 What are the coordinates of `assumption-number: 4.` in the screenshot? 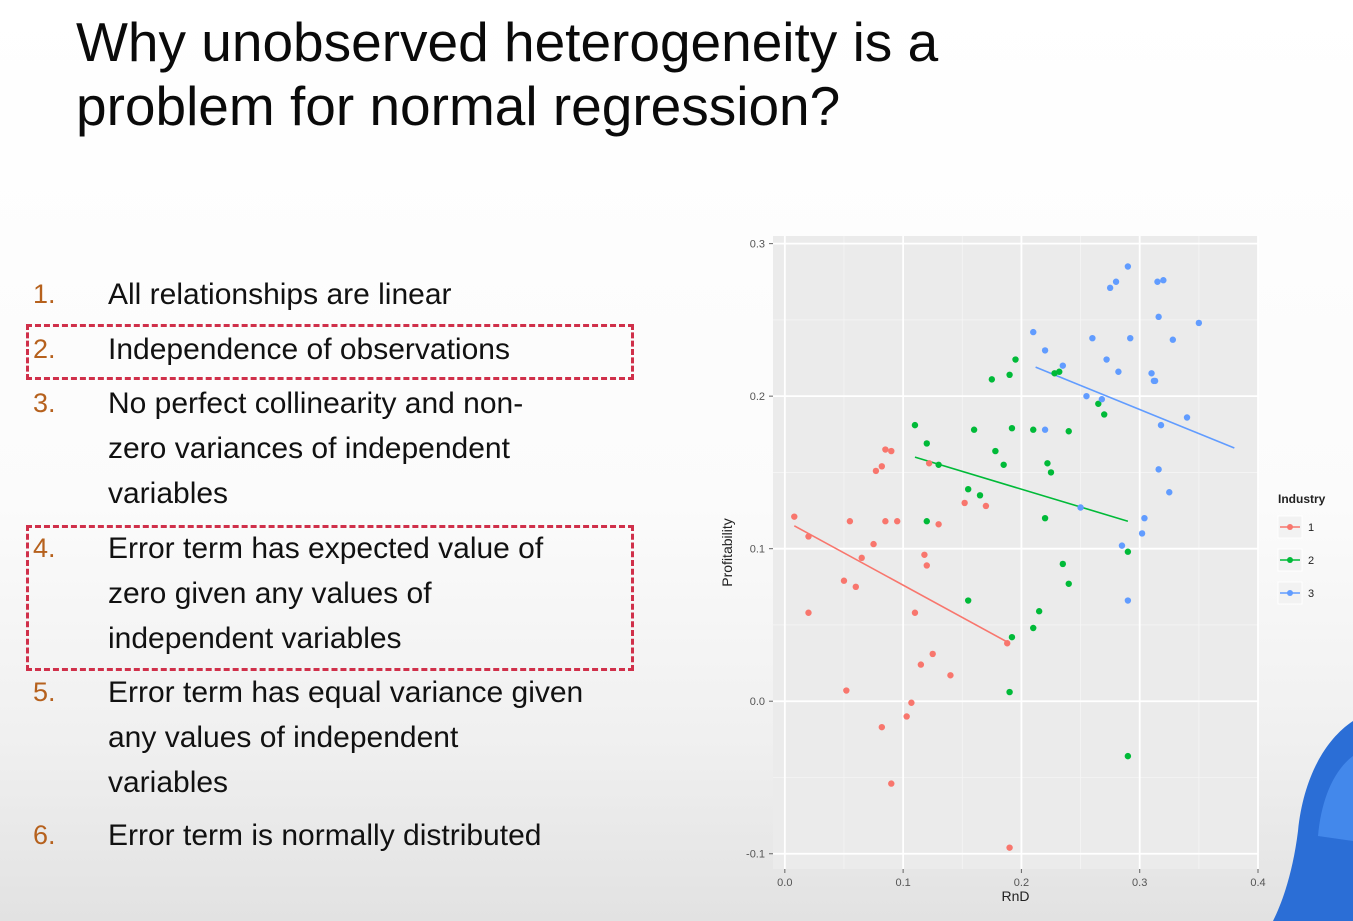 It's located at (44, 548).